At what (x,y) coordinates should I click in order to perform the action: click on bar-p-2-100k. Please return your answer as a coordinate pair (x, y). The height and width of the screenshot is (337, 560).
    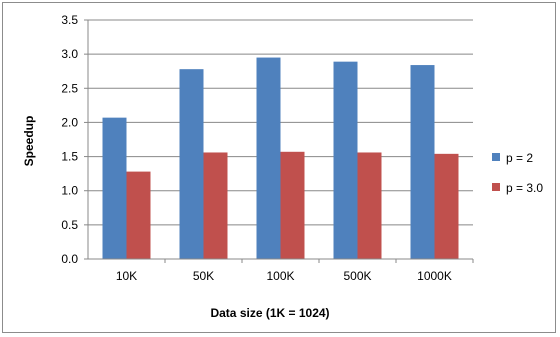
    Looking at the image, I should click on (268, 158).